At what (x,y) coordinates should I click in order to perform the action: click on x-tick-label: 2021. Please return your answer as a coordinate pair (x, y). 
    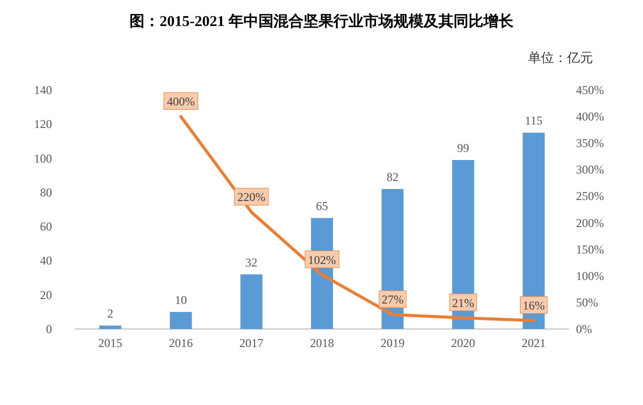
    Looking at the image, I should click on (534, 343).